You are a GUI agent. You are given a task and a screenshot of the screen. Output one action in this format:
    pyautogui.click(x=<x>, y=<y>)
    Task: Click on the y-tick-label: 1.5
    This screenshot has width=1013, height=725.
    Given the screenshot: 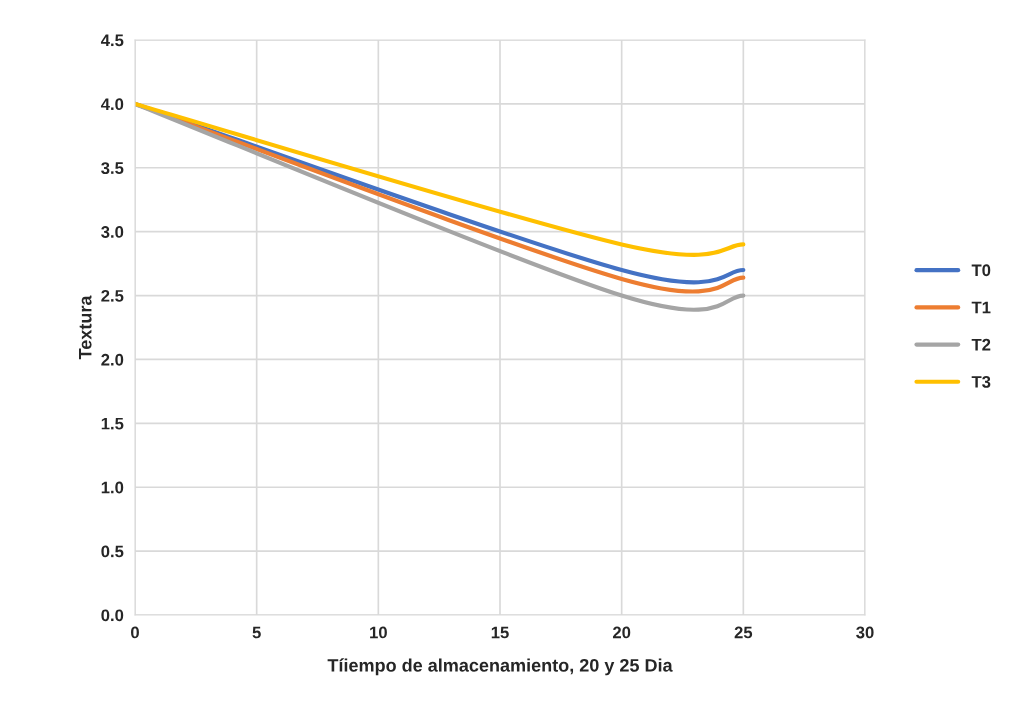 What is the action you would take?
    pyautogui.click(x=112, y=423)
    